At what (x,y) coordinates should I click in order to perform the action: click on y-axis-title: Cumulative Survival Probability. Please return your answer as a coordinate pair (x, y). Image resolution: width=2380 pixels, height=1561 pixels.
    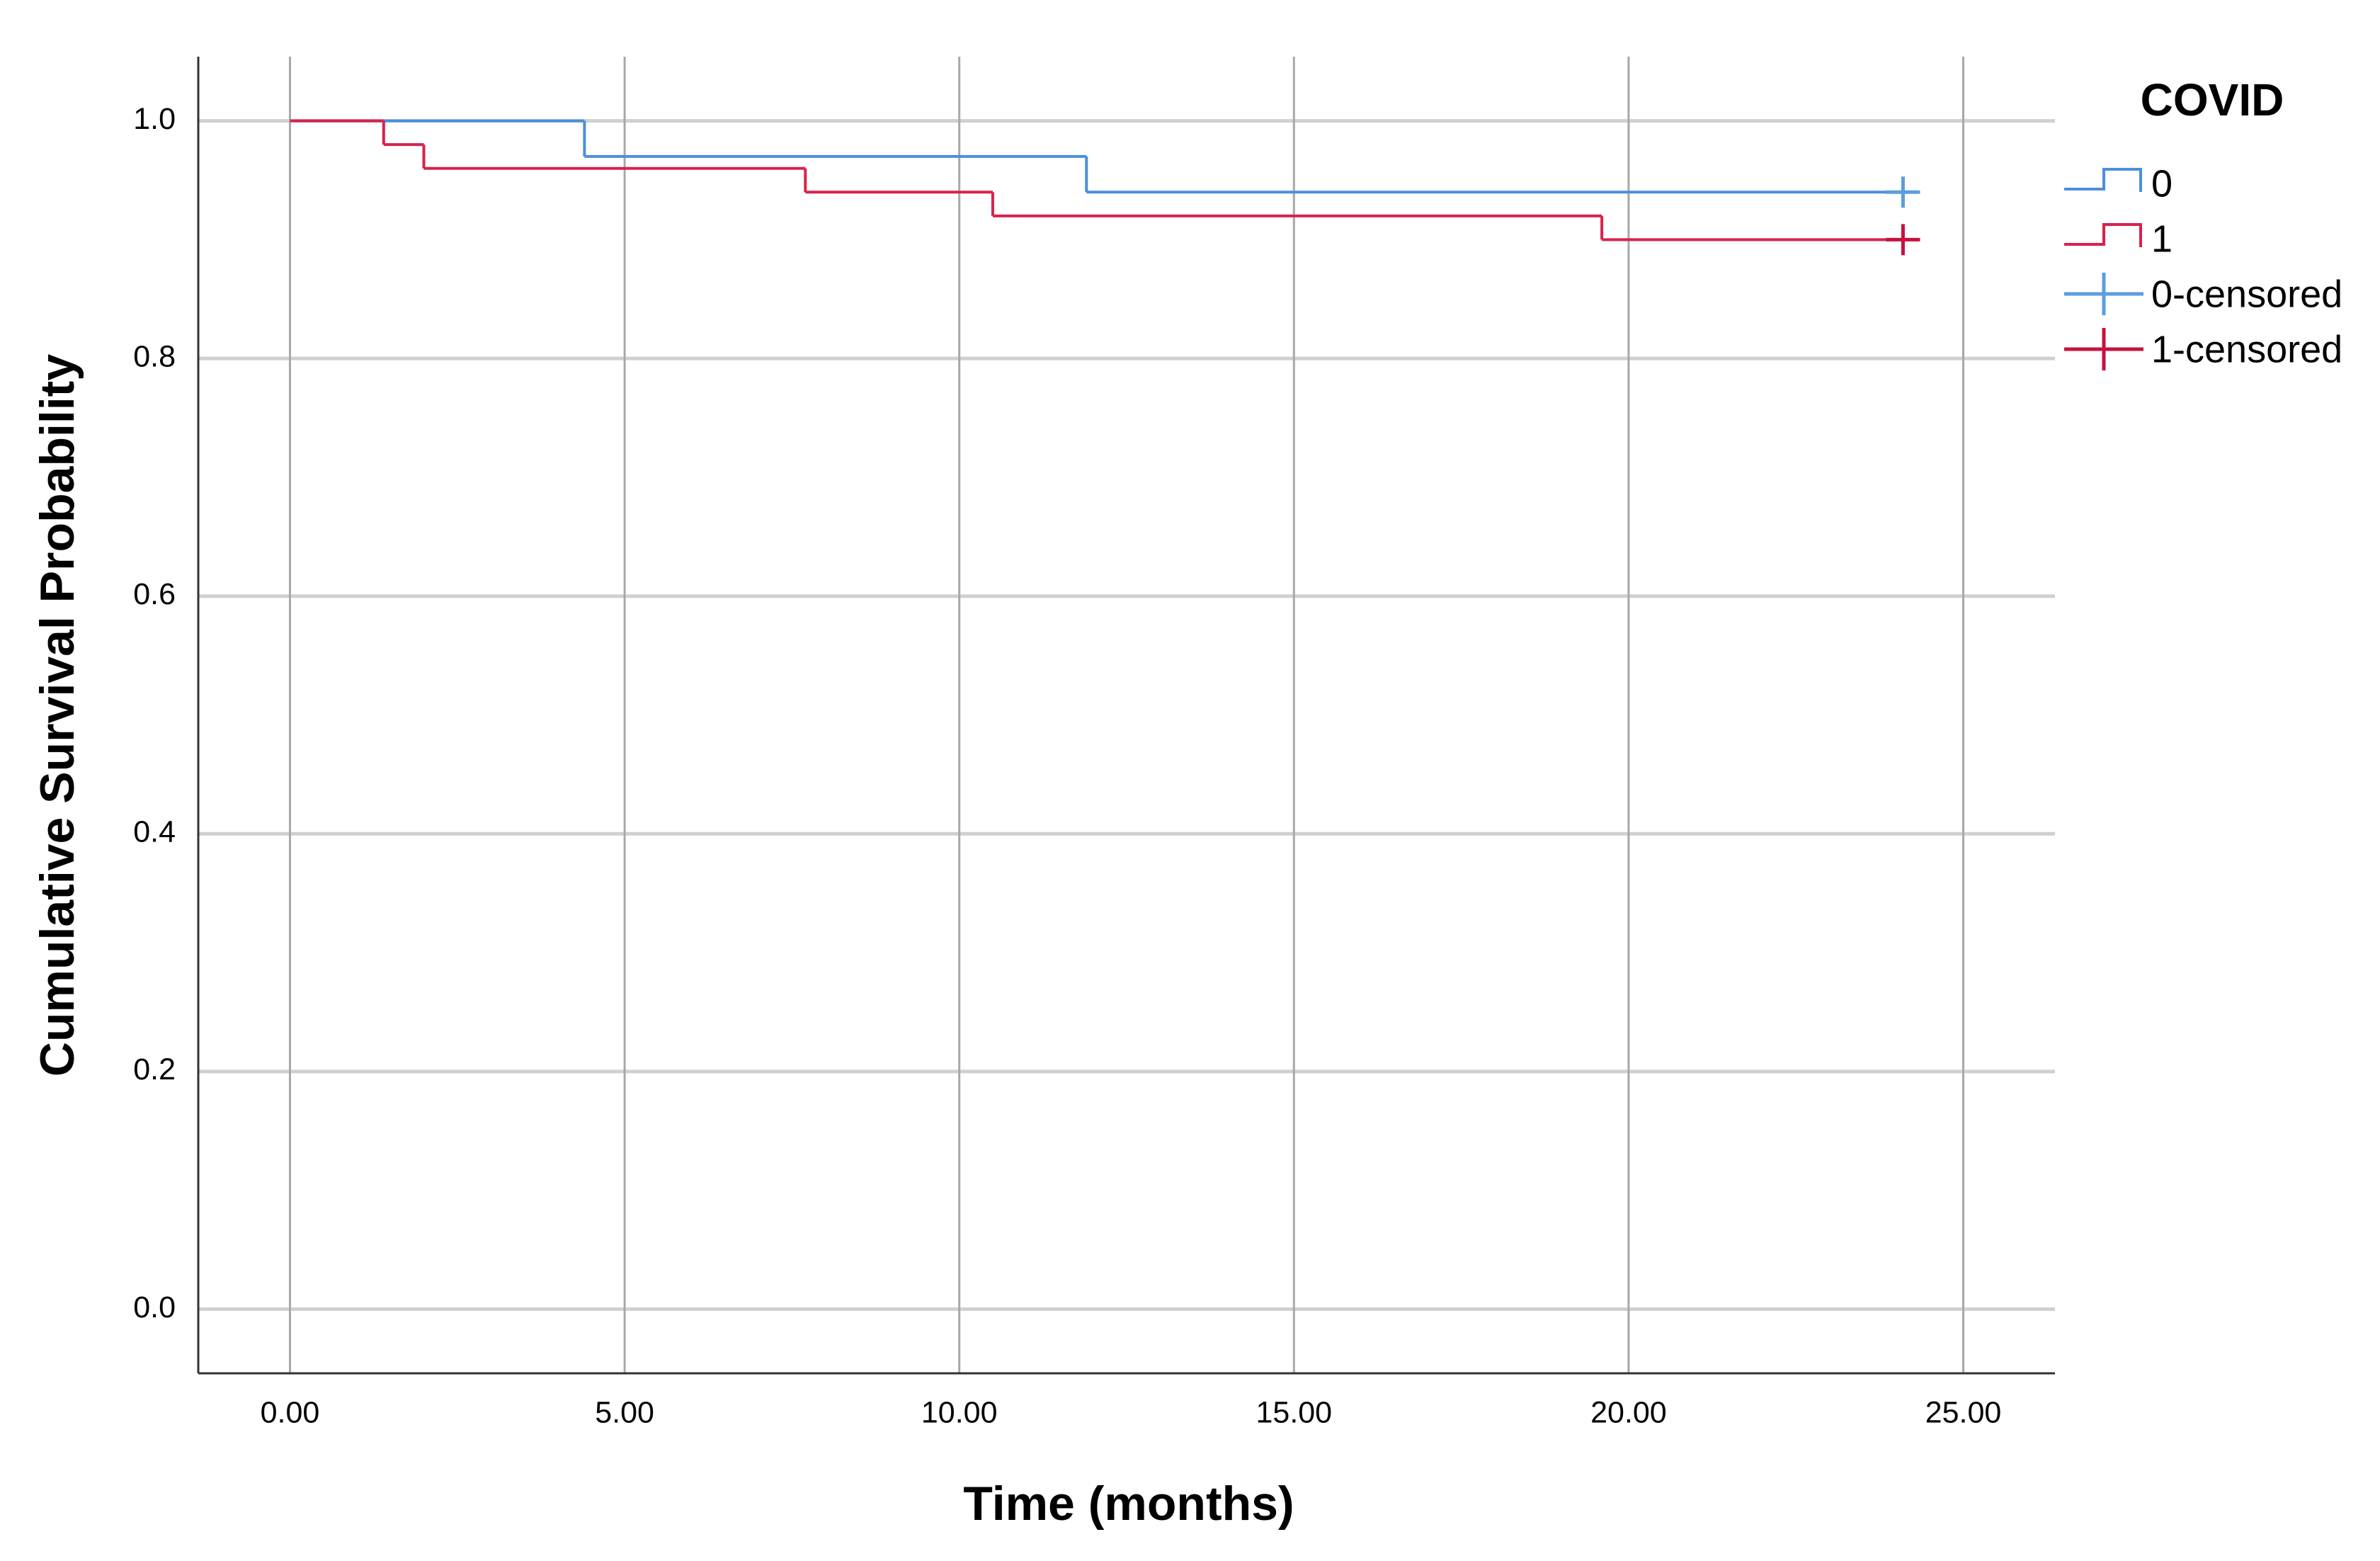
    Looking at the image, I should click on (57, 715).